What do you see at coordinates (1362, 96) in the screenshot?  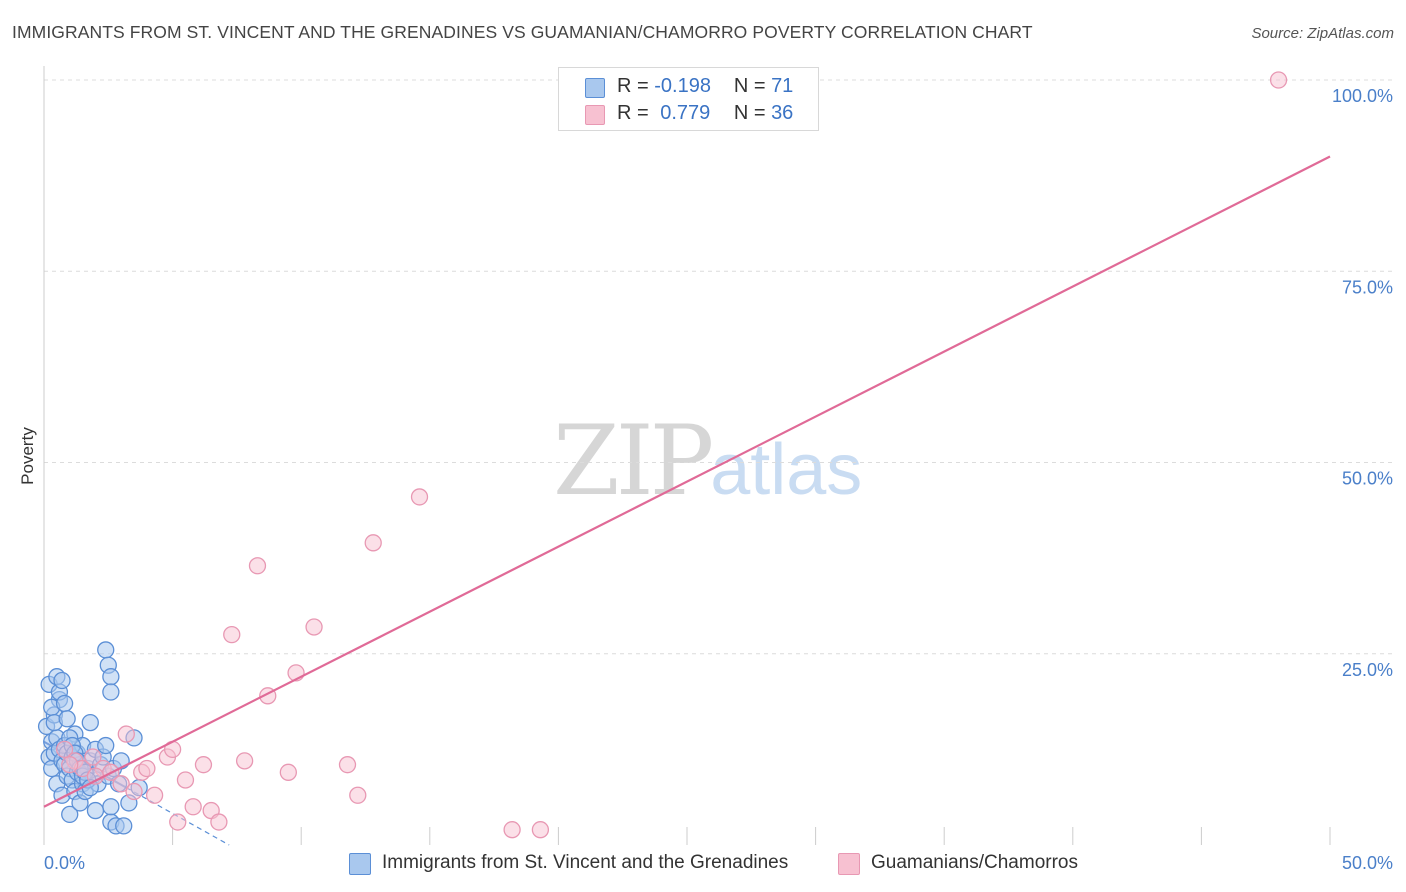 I see `y-tick-label: 100.0%` at bounding box center [1362, 96].